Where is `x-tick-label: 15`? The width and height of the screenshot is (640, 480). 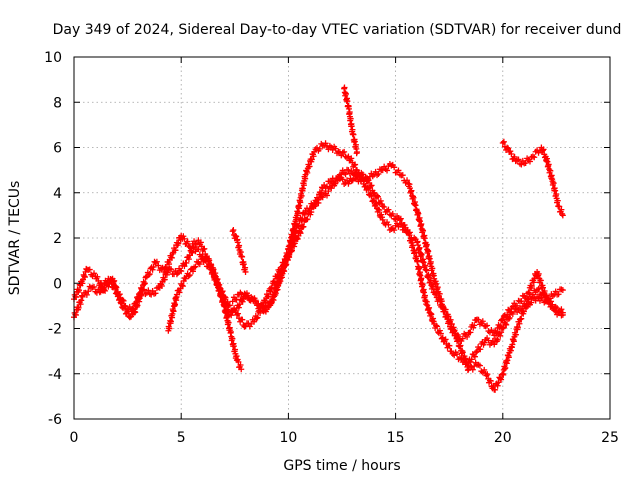 x-tick-label: 15 is located at coordinates (396, 438).